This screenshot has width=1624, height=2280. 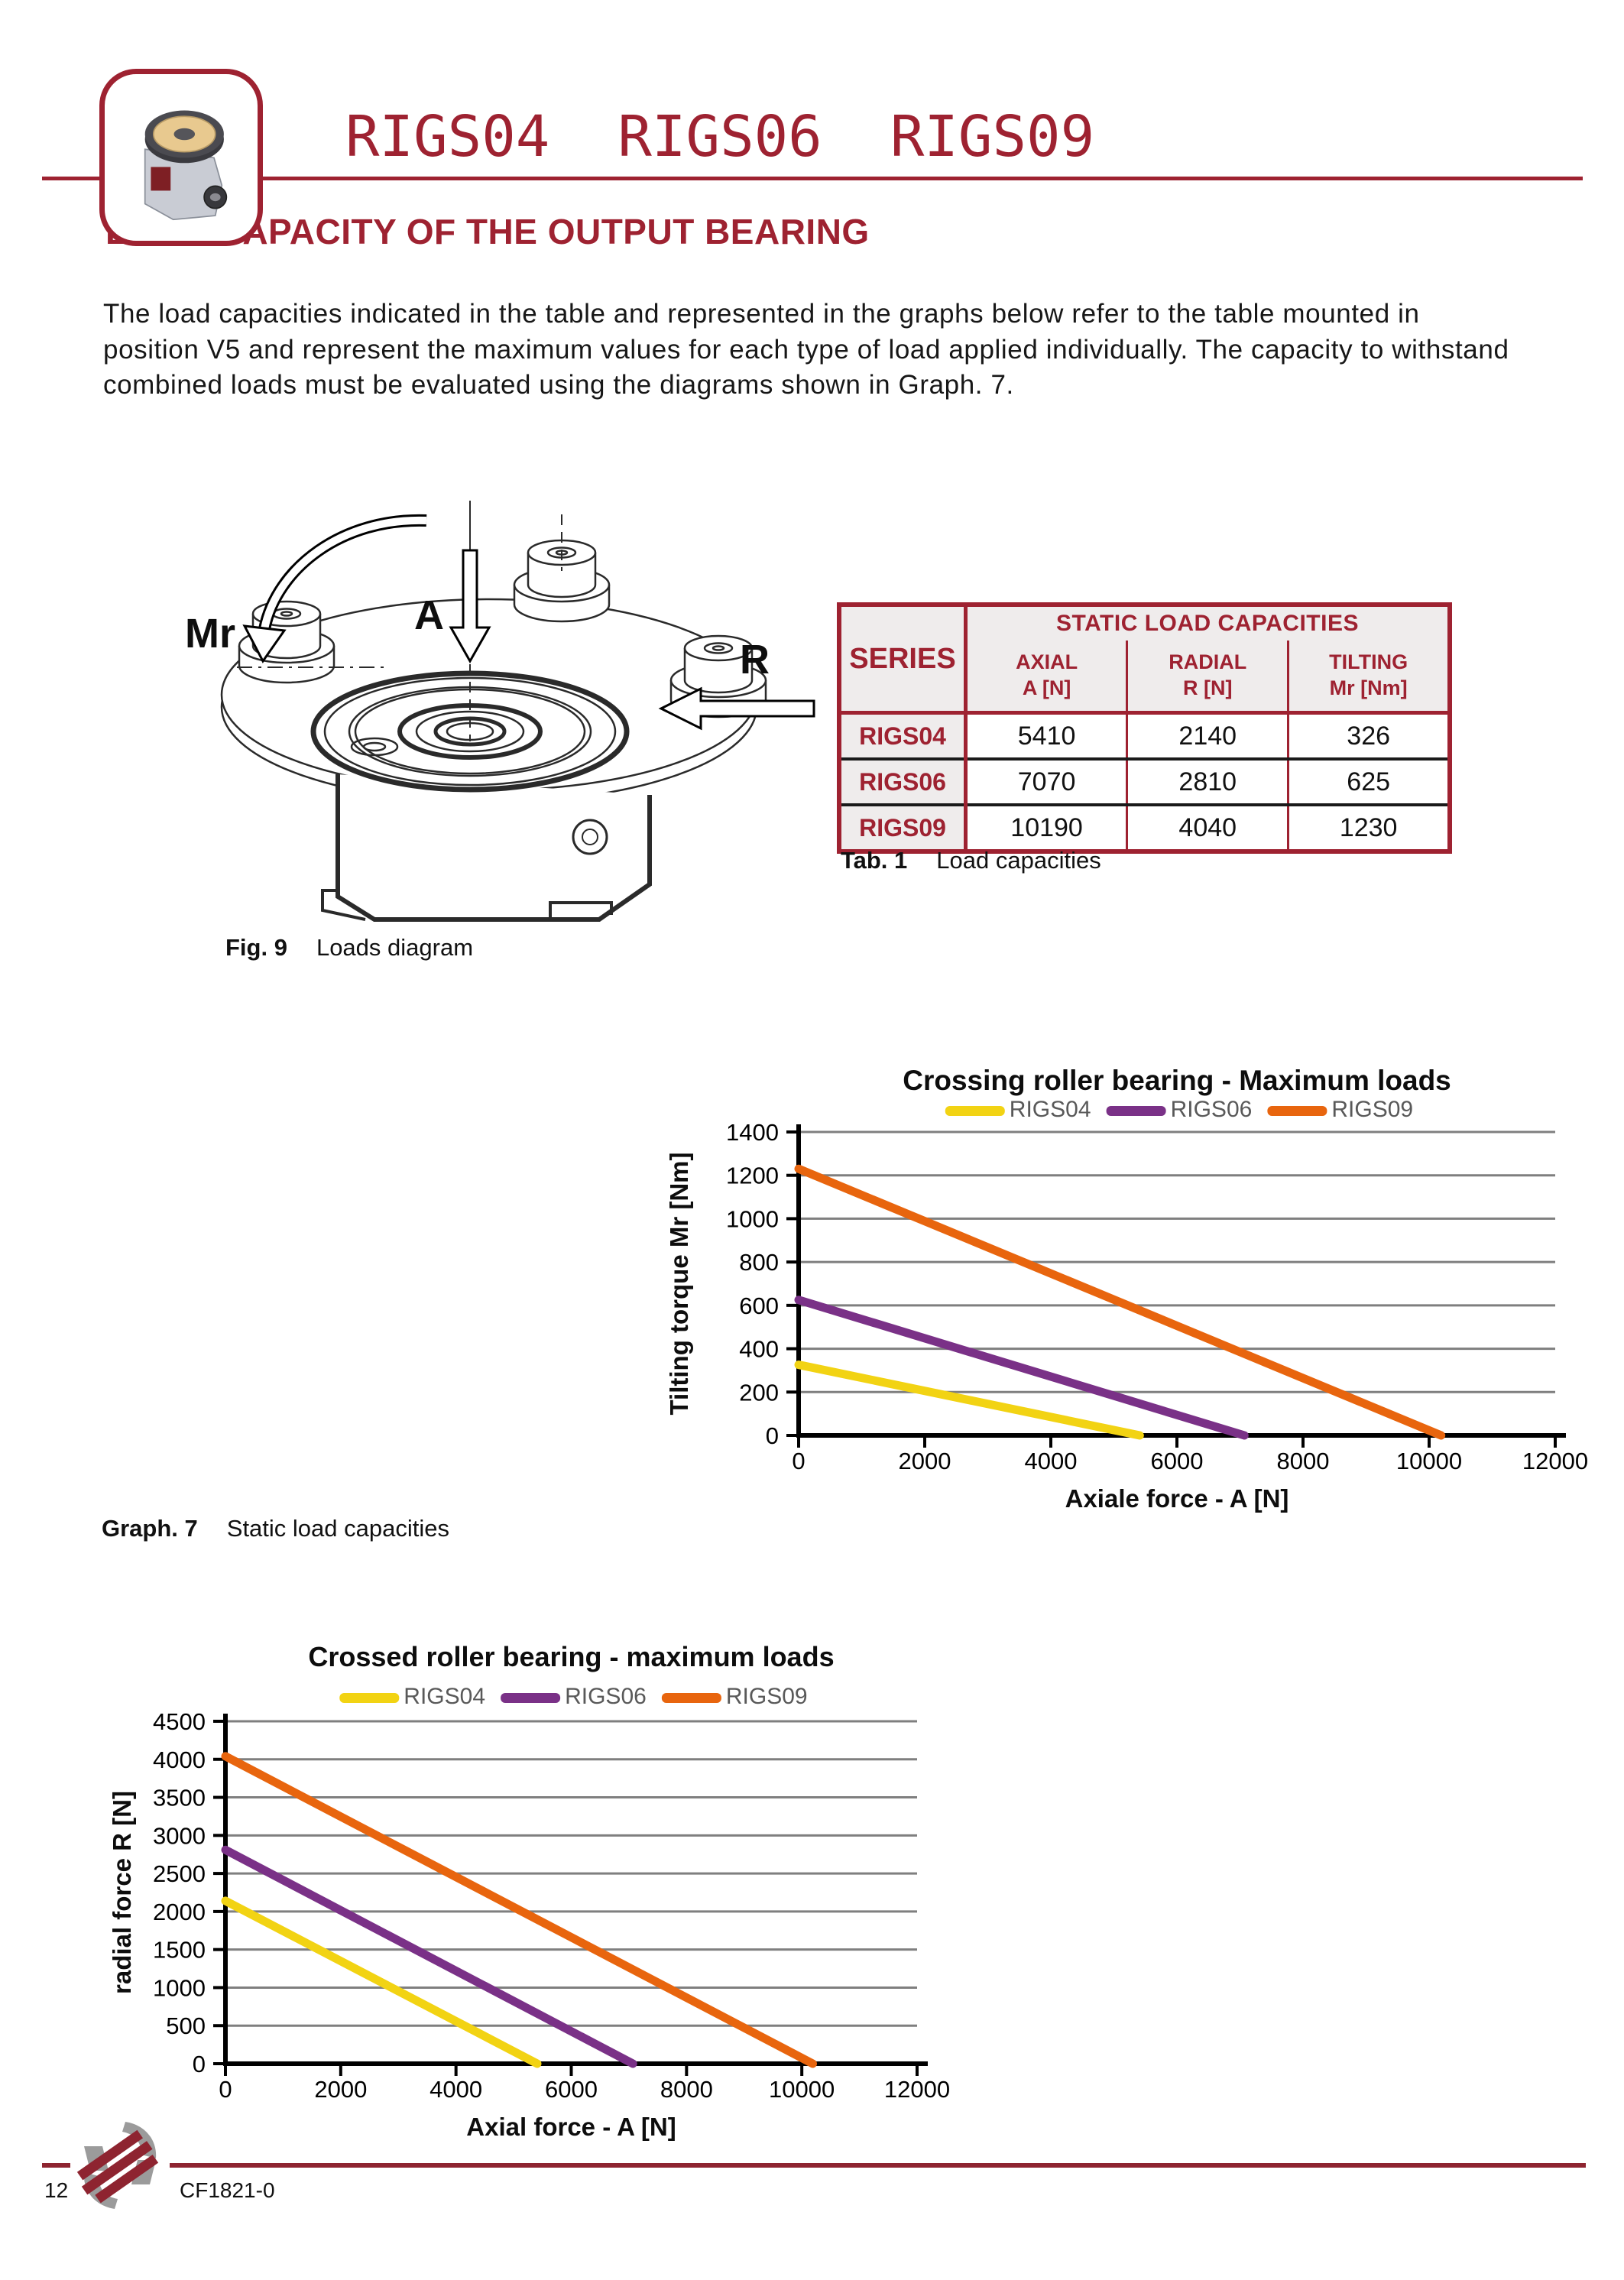 What do you see at coordinates (1368, 781) in the screenshot?
I see `tilting-value: 625` at bounding box center [1368, 781].